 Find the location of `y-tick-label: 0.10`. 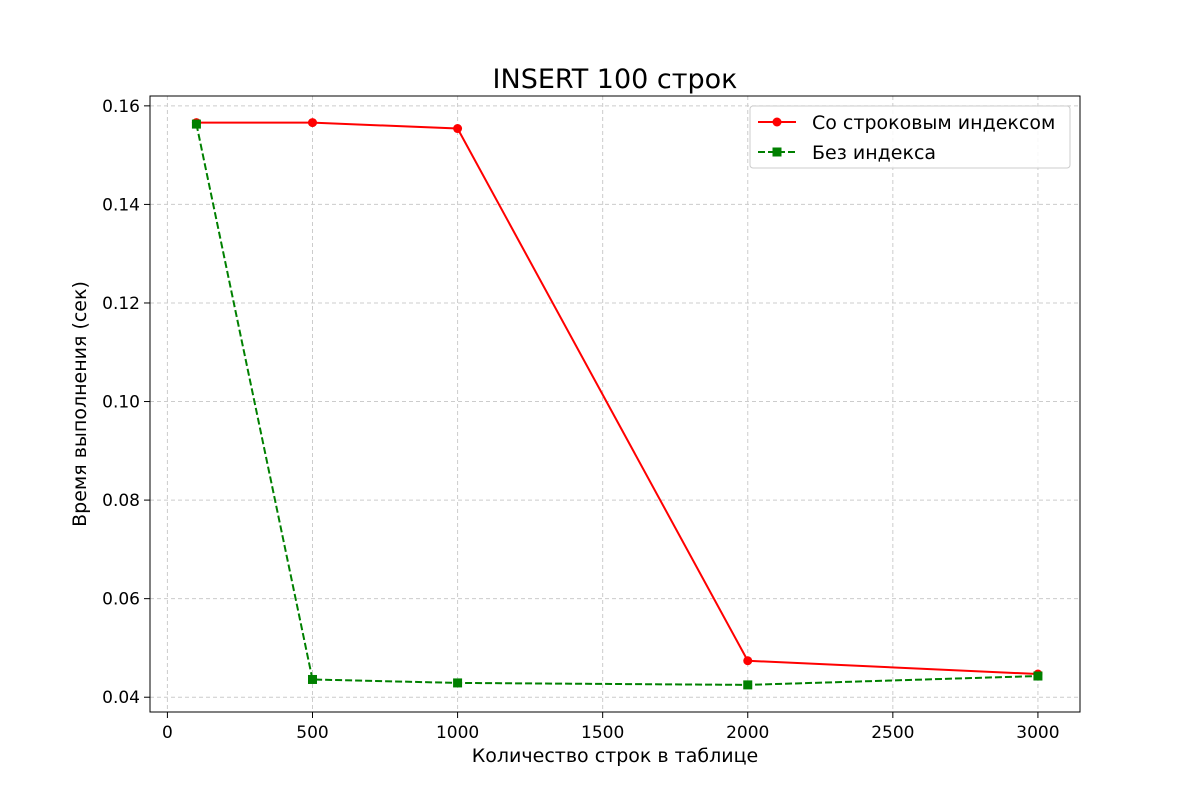

y-tick-label: 0.10 is located at coordinates (121, 403).